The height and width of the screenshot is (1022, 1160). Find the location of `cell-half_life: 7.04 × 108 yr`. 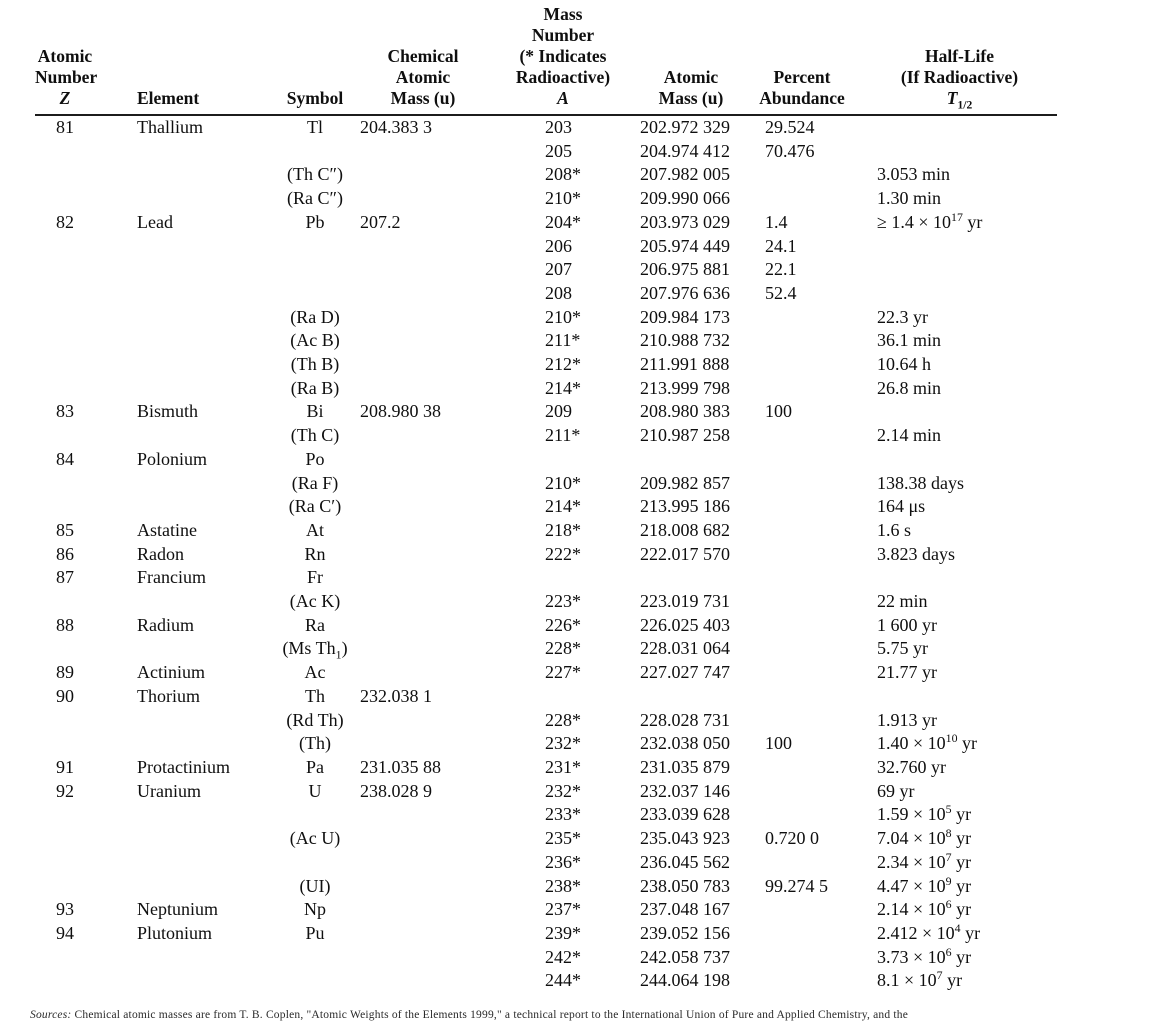

cell-half_life: 7.04 × 108 yr is located at coordinates (924, 837).